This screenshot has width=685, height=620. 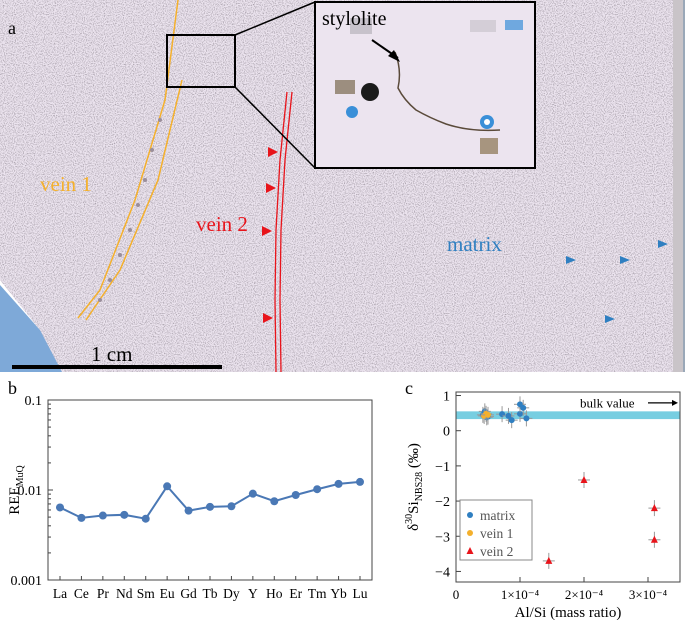 I want to click on vein-2-lines, so click(x=283, y=231).